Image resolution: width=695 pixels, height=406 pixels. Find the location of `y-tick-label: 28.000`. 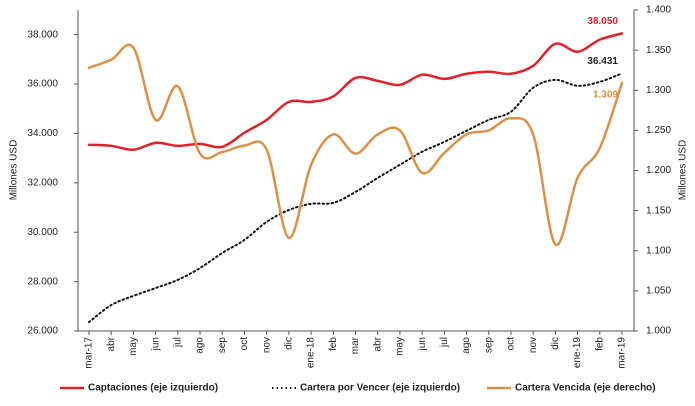

y-tick-label: 28.000 is located at coordinates (42, 281).